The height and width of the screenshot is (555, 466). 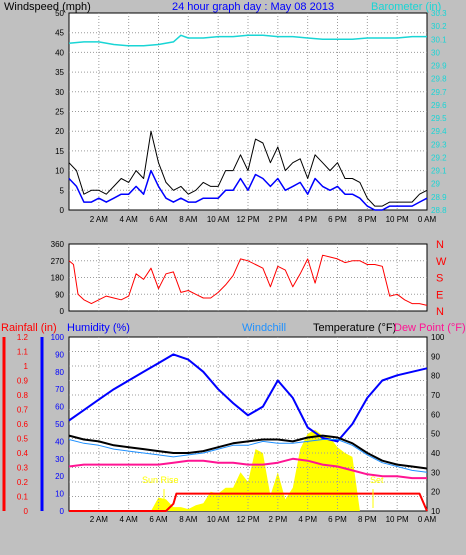 What do you see at coordinates (23, 352) in the screenshot?
I see `rainfall-tick-label: 1.1` at bounding box center [23, 352].